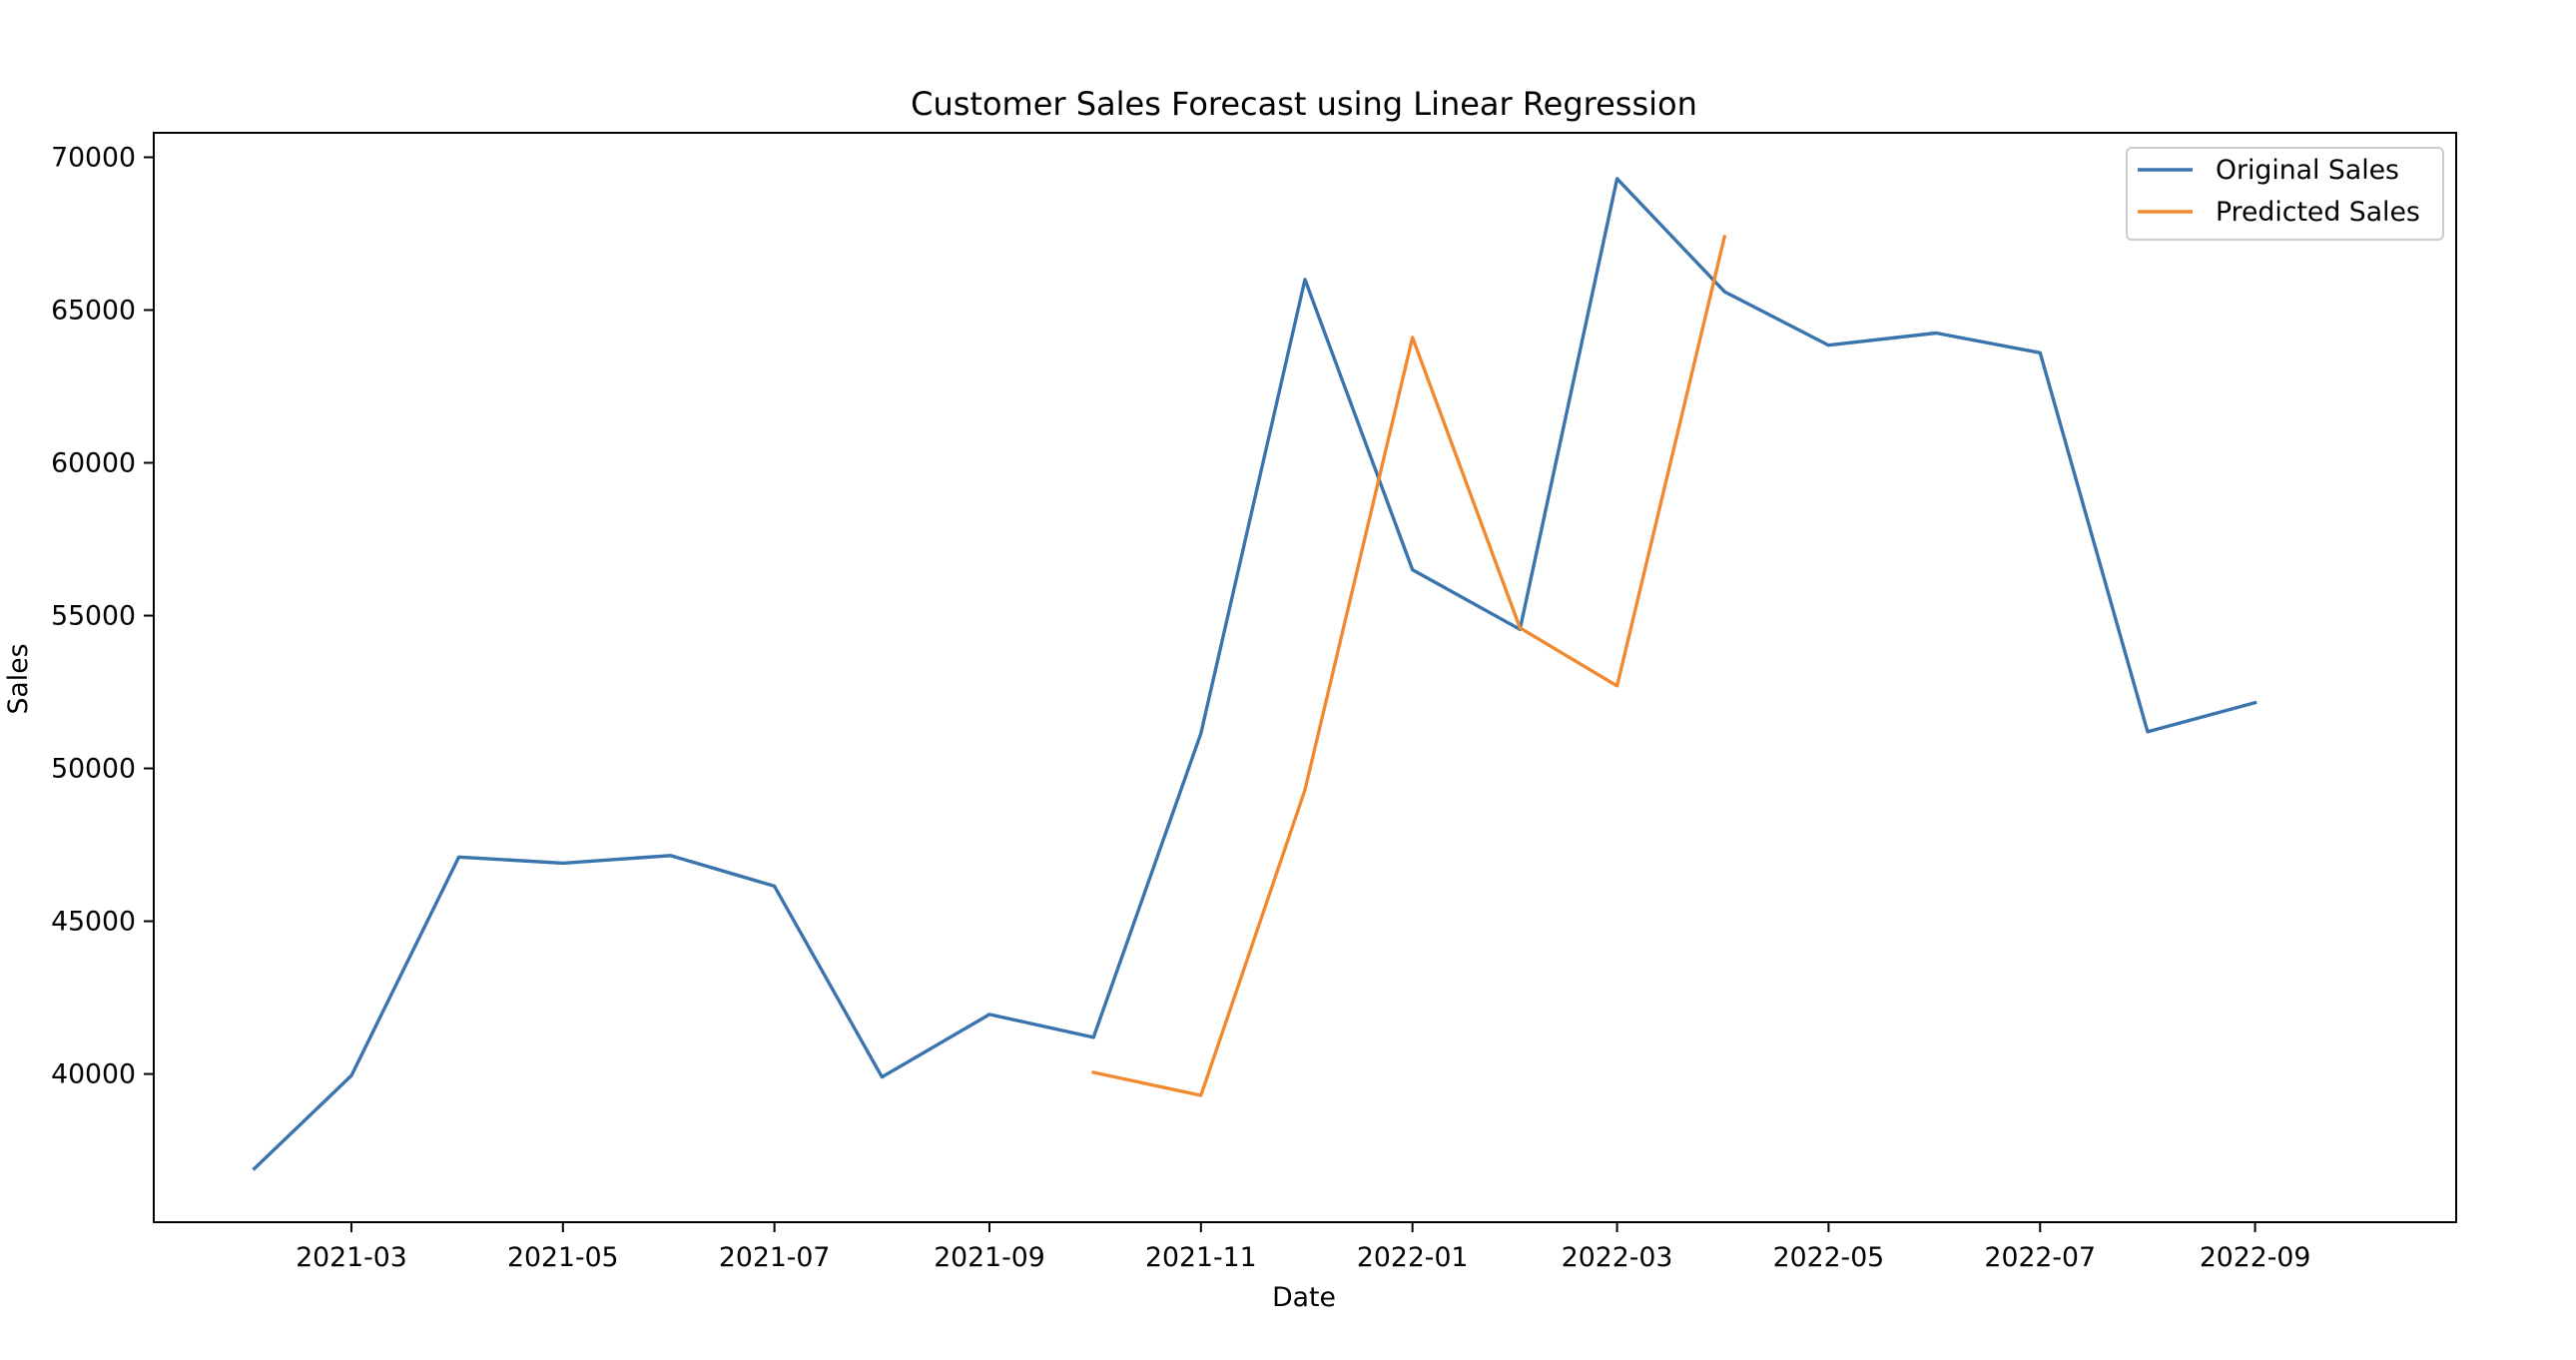 Image resolution: width=2576 pixels, height=1360 pixels. Describe the element at coordinates (1413, 1257) in the screenshot. I see `x-tick-label: 2022-01` at that location.